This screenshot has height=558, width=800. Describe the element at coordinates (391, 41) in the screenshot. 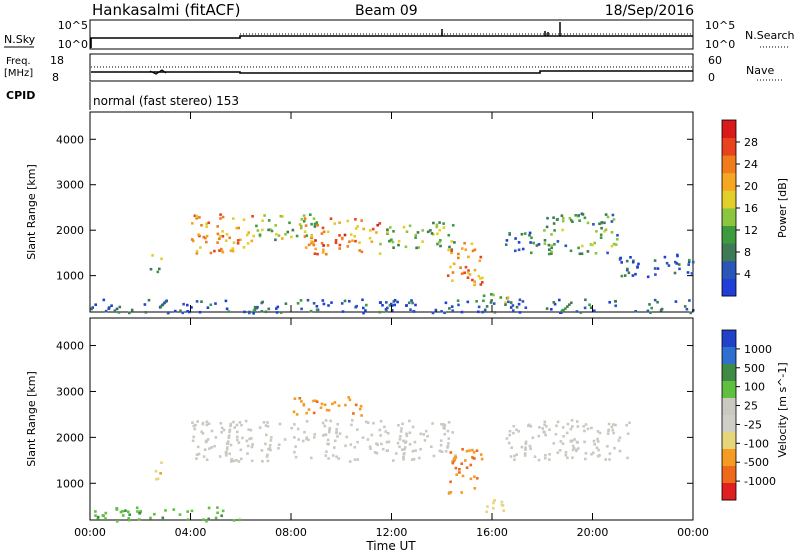

I see `nsky-trace` at that location.